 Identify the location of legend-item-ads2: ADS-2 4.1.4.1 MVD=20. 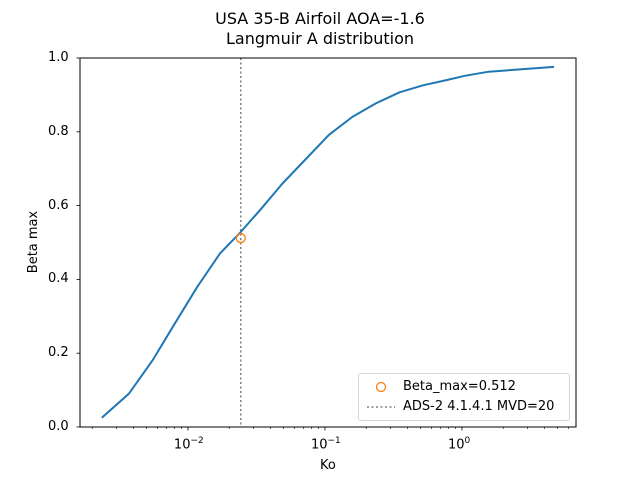
(464, 407).